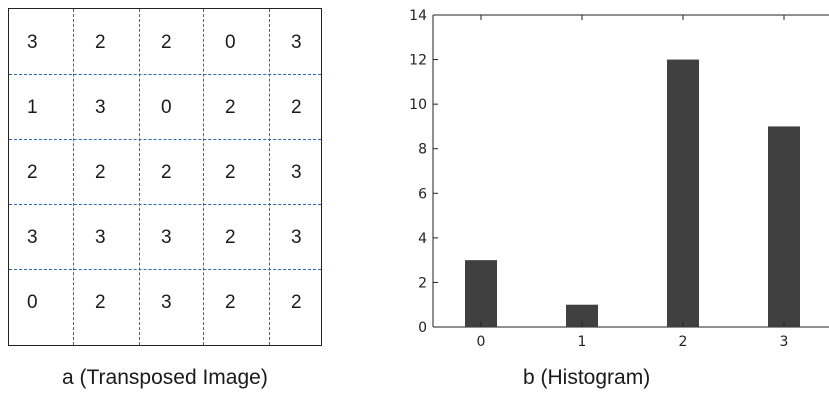 The image size is (829, 404). I want to click on y-tick-label: 14, so click(418, 16).